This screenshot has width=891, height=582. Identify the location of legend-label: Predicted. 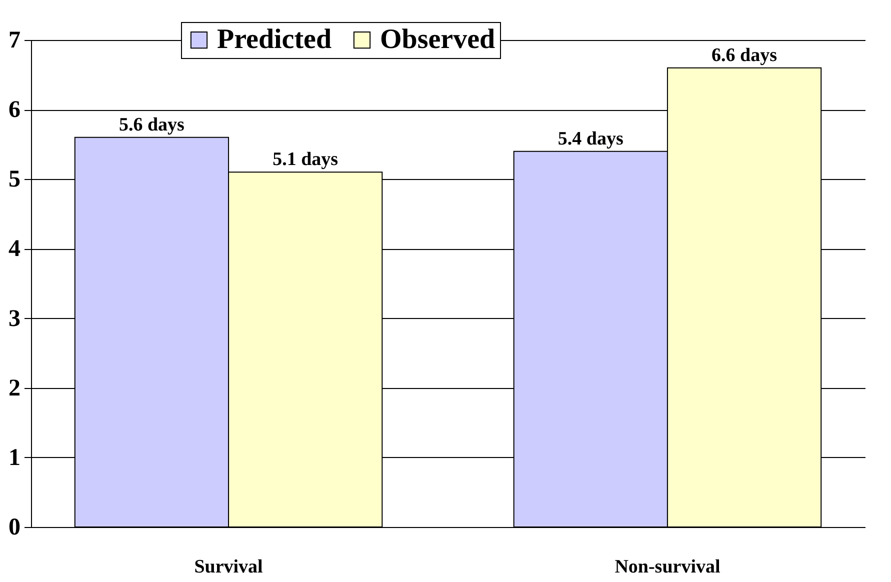
(274, 39).